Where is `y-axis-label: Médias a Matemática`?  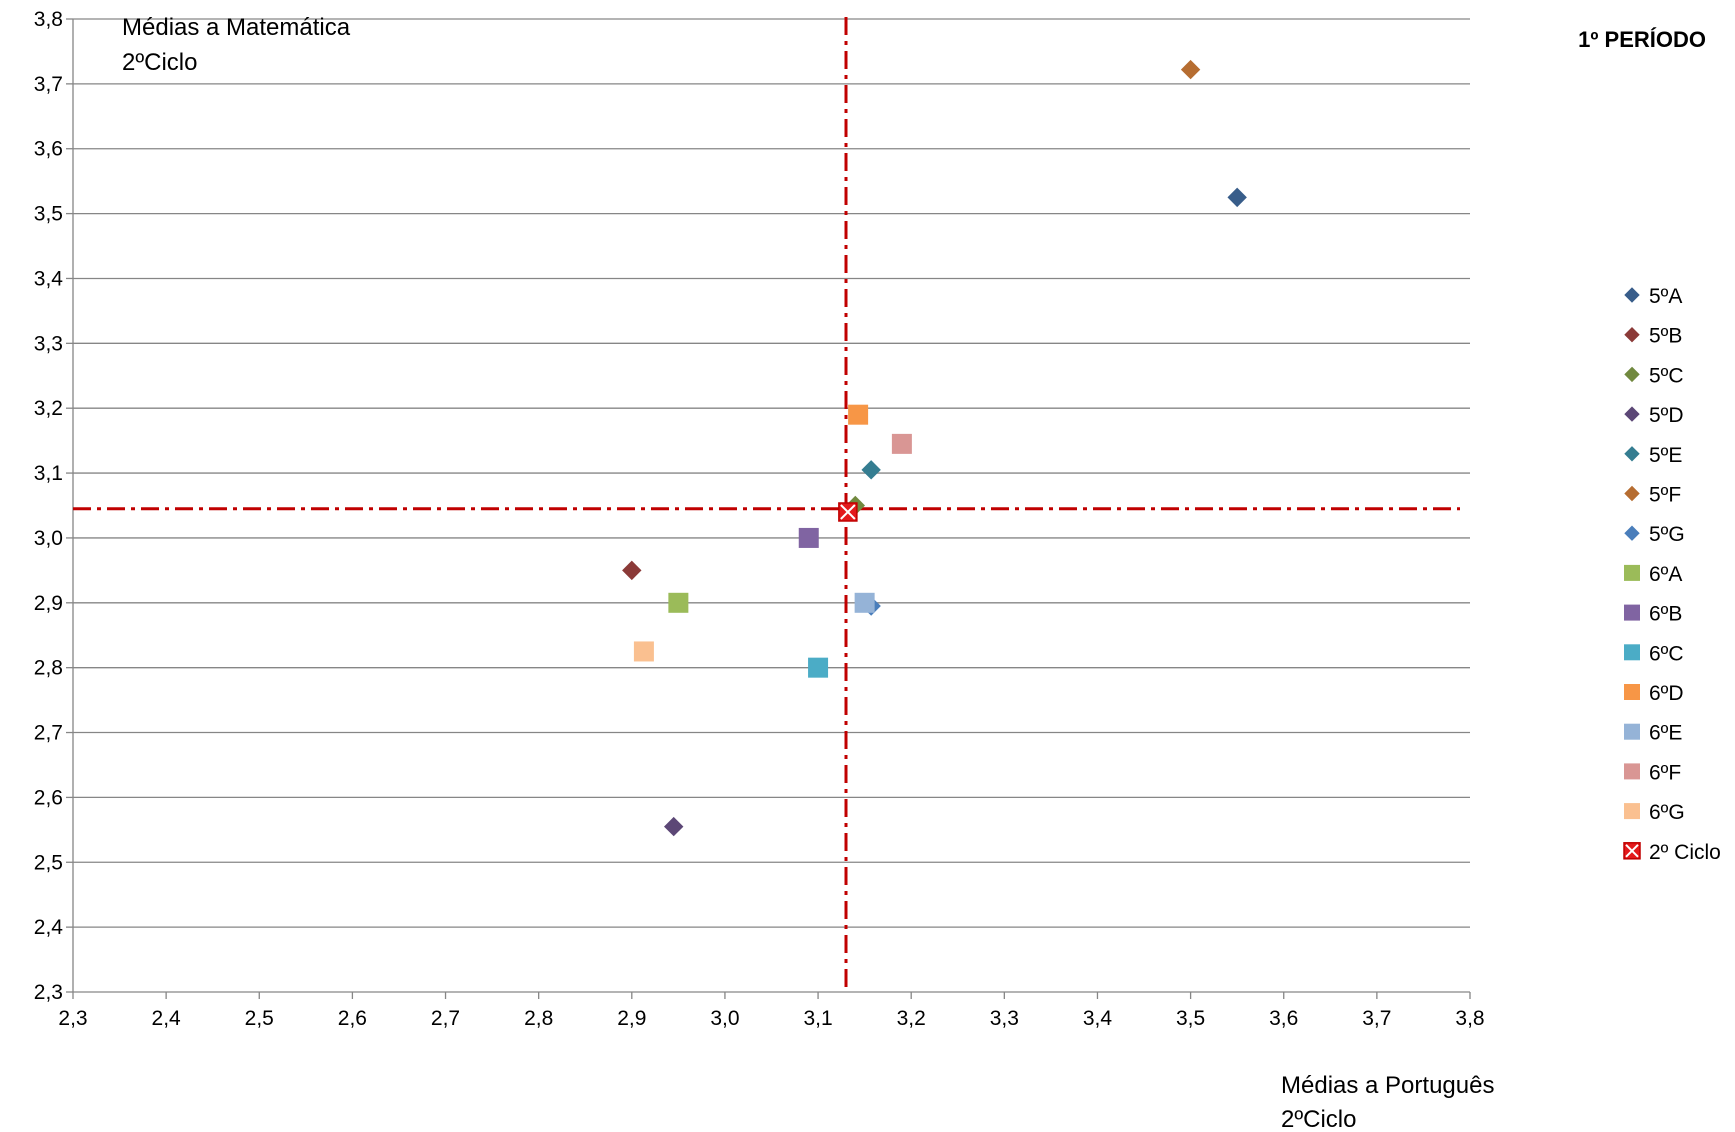 y-axis-label: Médias a Matemática is located at coordinates (236, 27).